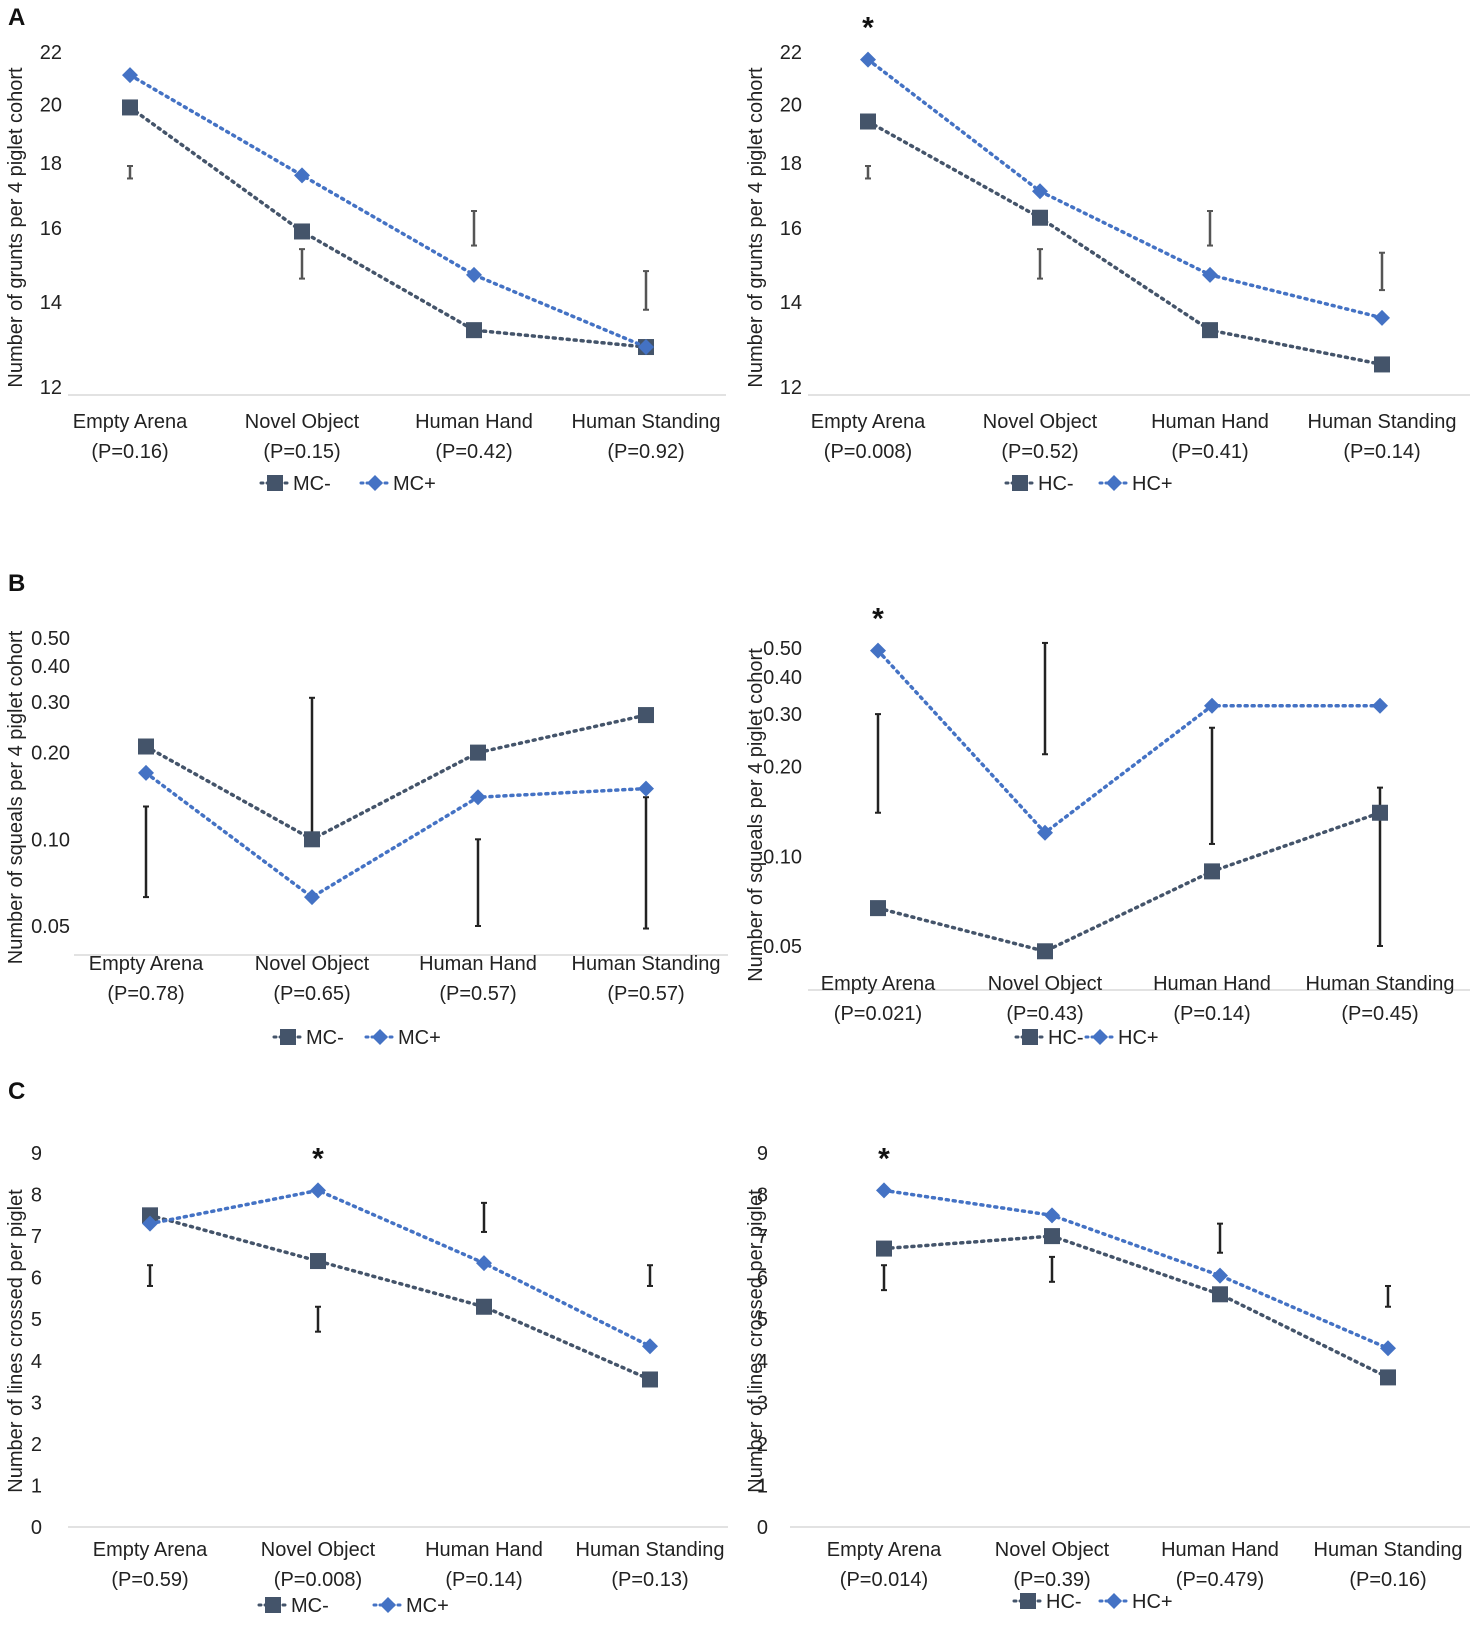 Image resolution: width=1476 pixels, height=1626 pixels. Describe the element at coordinates (51, 106) in the screenshot. I see `y-tick-label: 20` at that location.